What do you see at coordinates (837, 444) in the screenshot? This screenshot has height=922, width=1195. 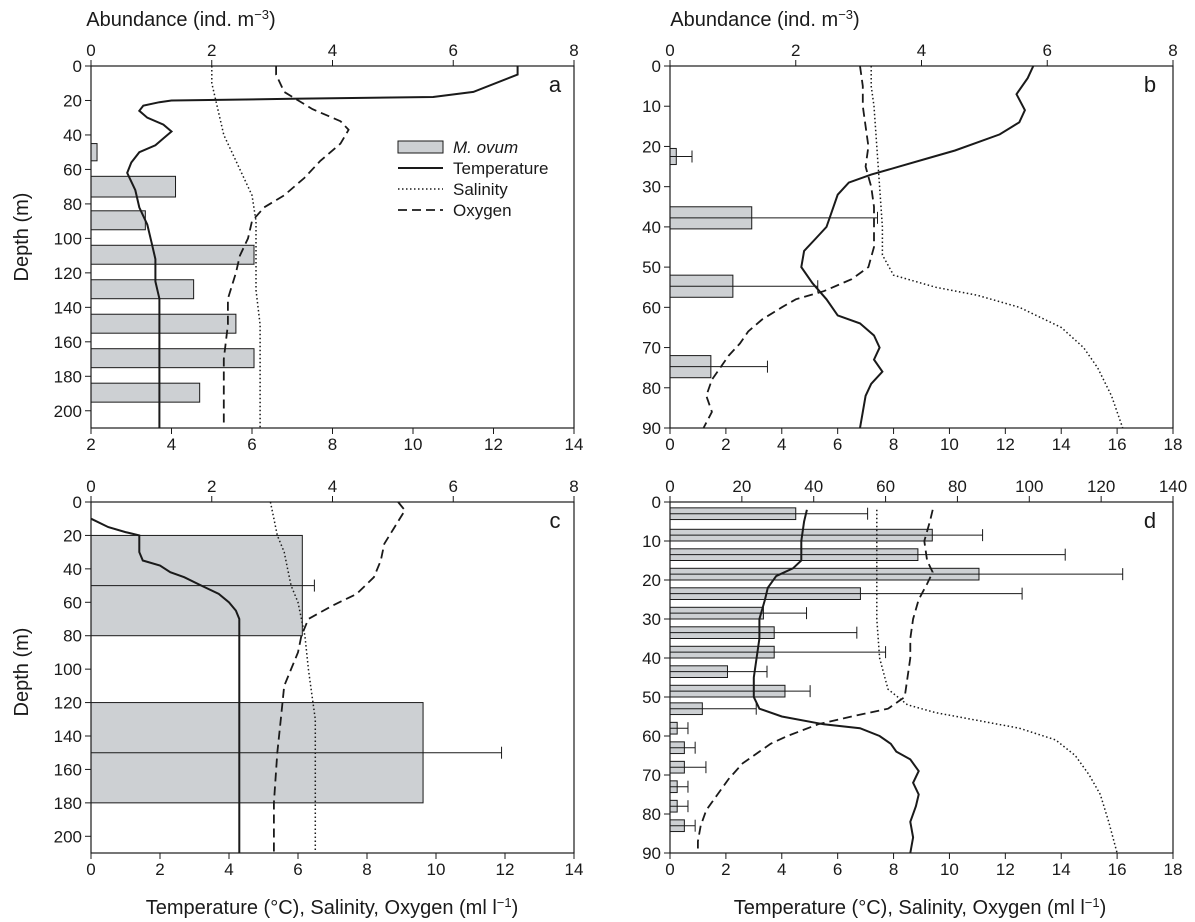 I see `bottom-tick-label: 6` at bounding box center [837, 444].